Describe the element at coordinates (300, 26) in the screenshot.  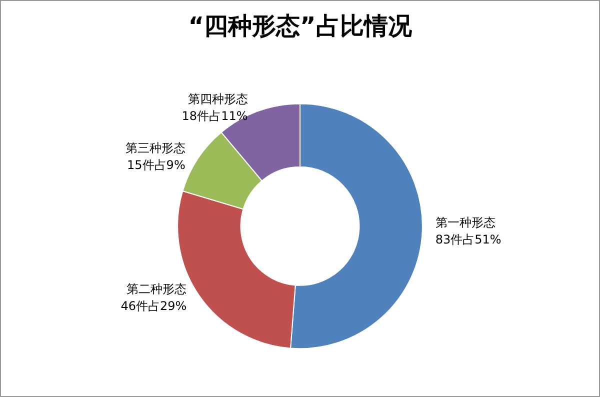
I see `chart-title: “四种形态”占比情况` at that location.